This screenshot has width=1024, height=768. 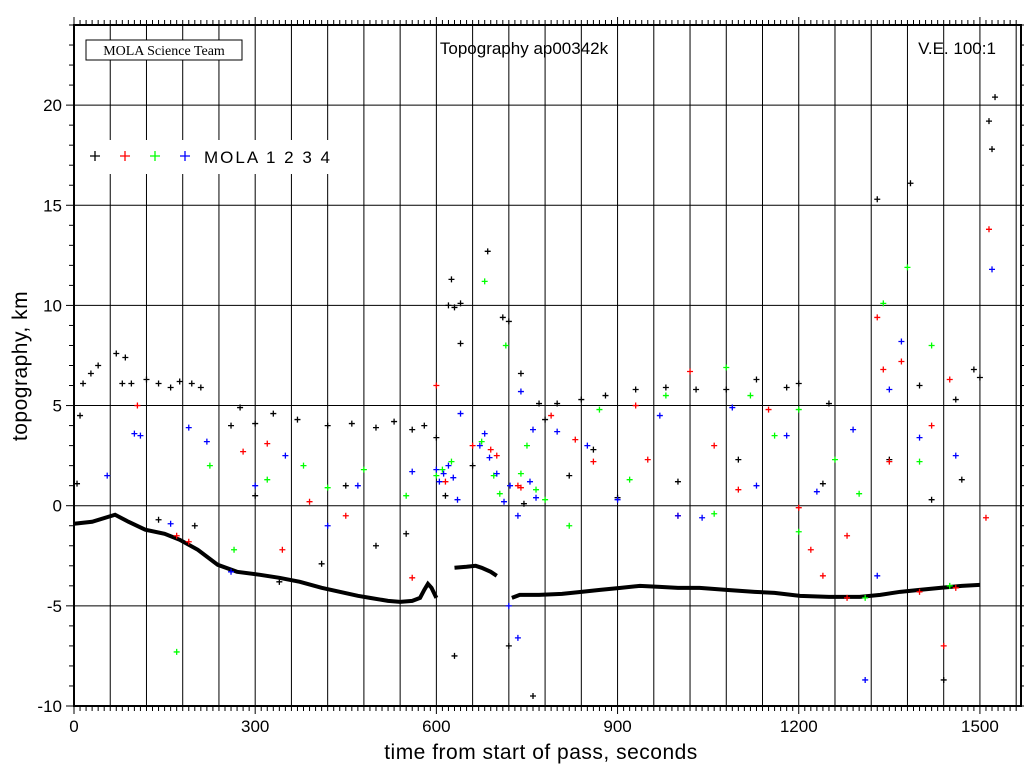 What do you see at coordinates (49, 706) in the screenshot?
I see `y-tick-label: -10` at bounding box center [49, 706].